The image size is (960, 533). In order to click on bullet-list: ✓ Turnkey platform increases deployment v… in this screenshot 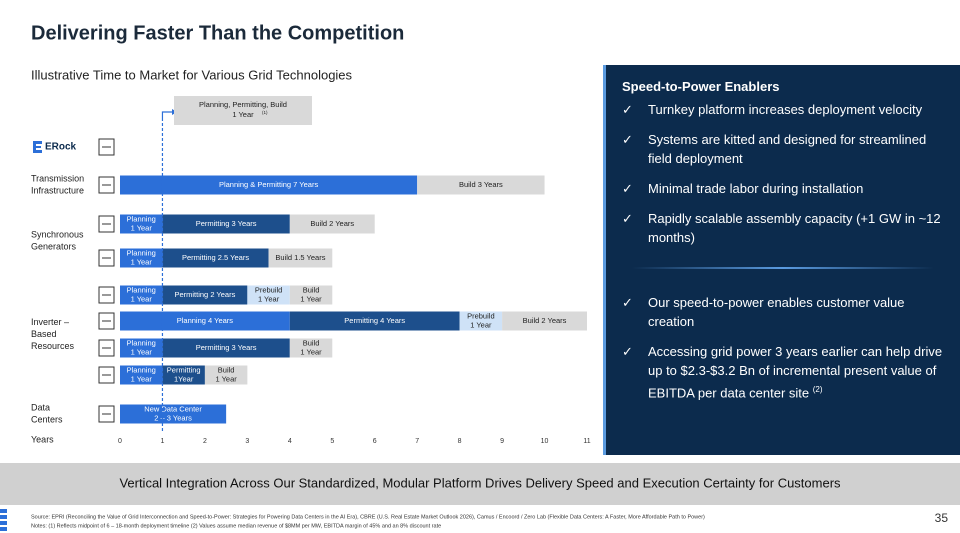, I will do `click(783, 173)`.